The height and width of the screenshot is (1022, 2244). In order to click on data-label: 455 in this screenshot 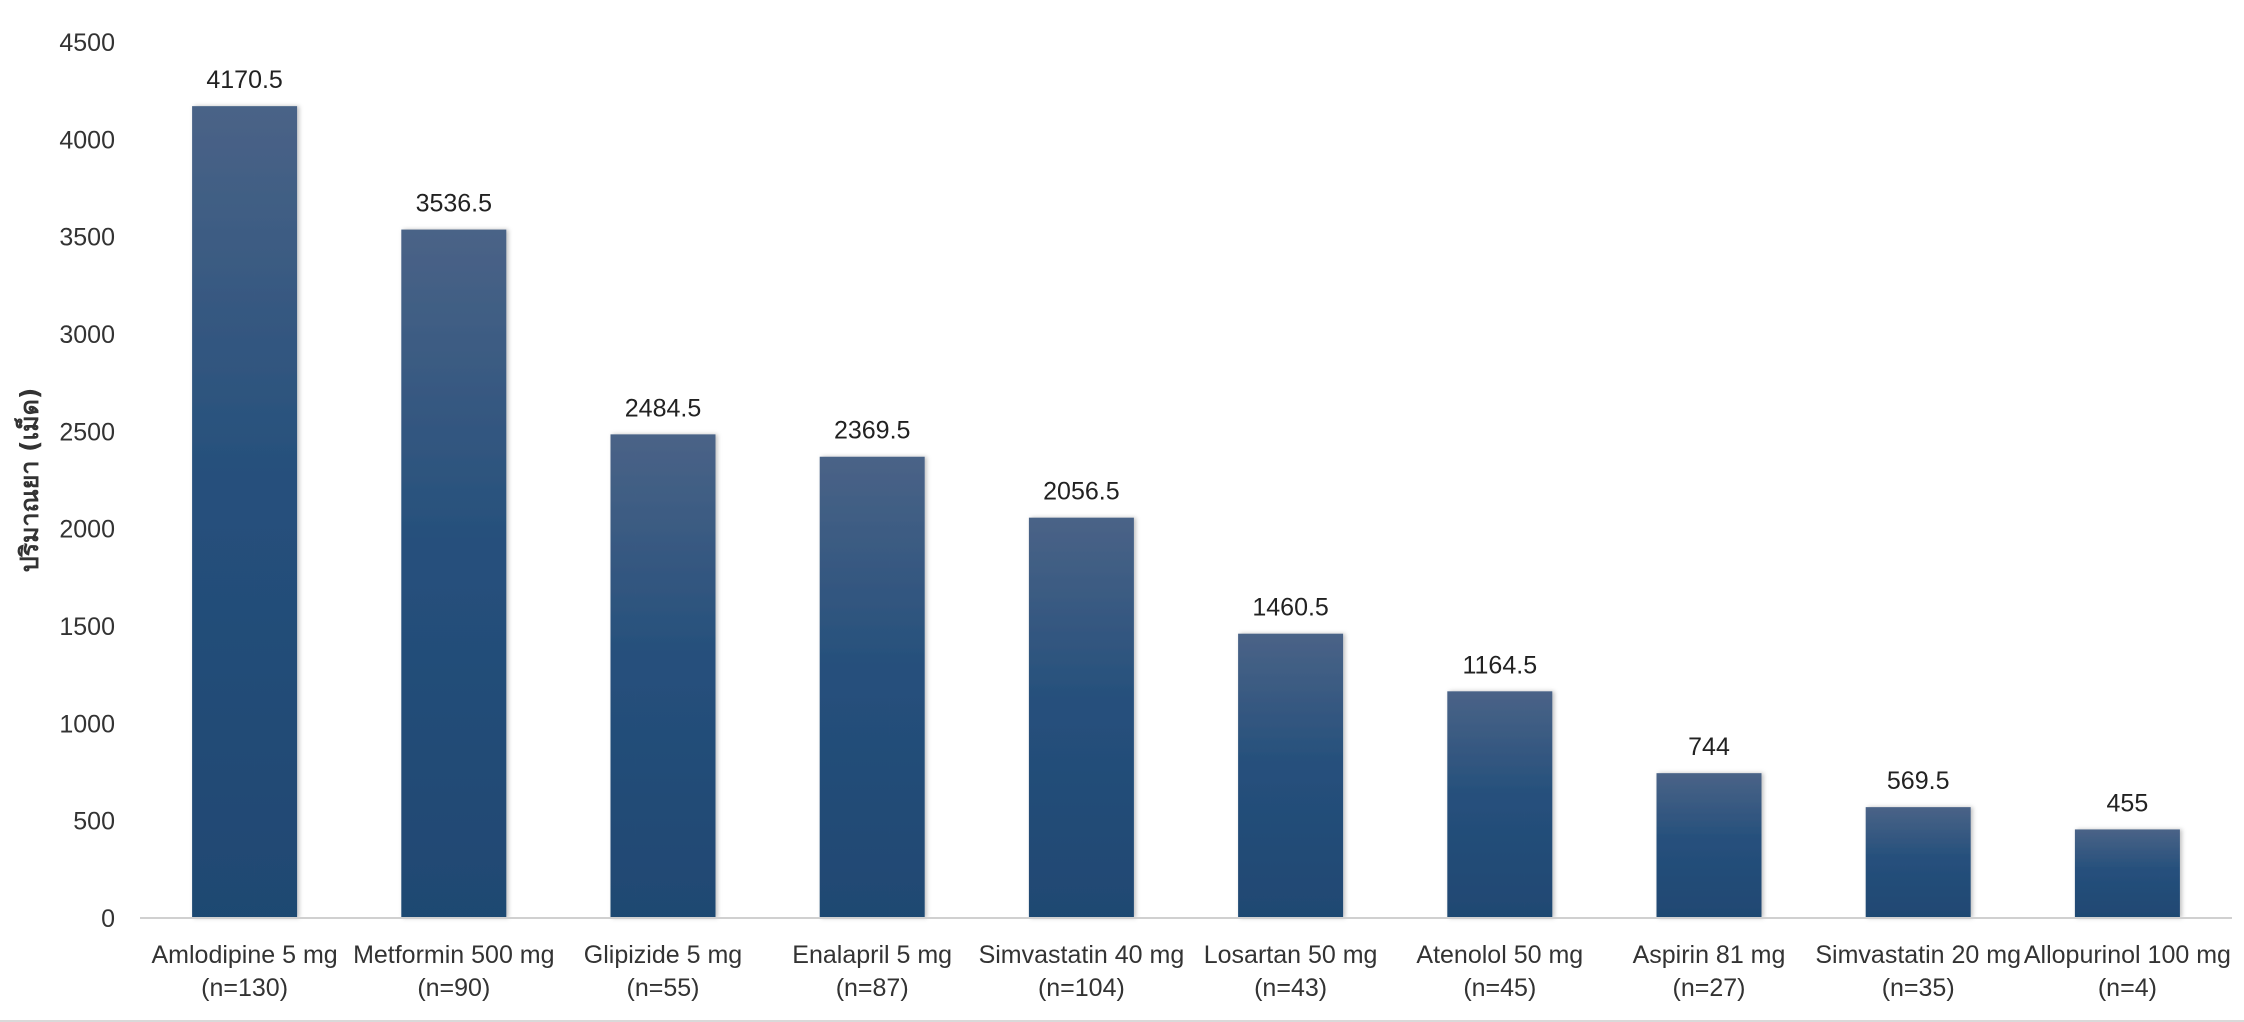, I will do `click(2128, 803)`.